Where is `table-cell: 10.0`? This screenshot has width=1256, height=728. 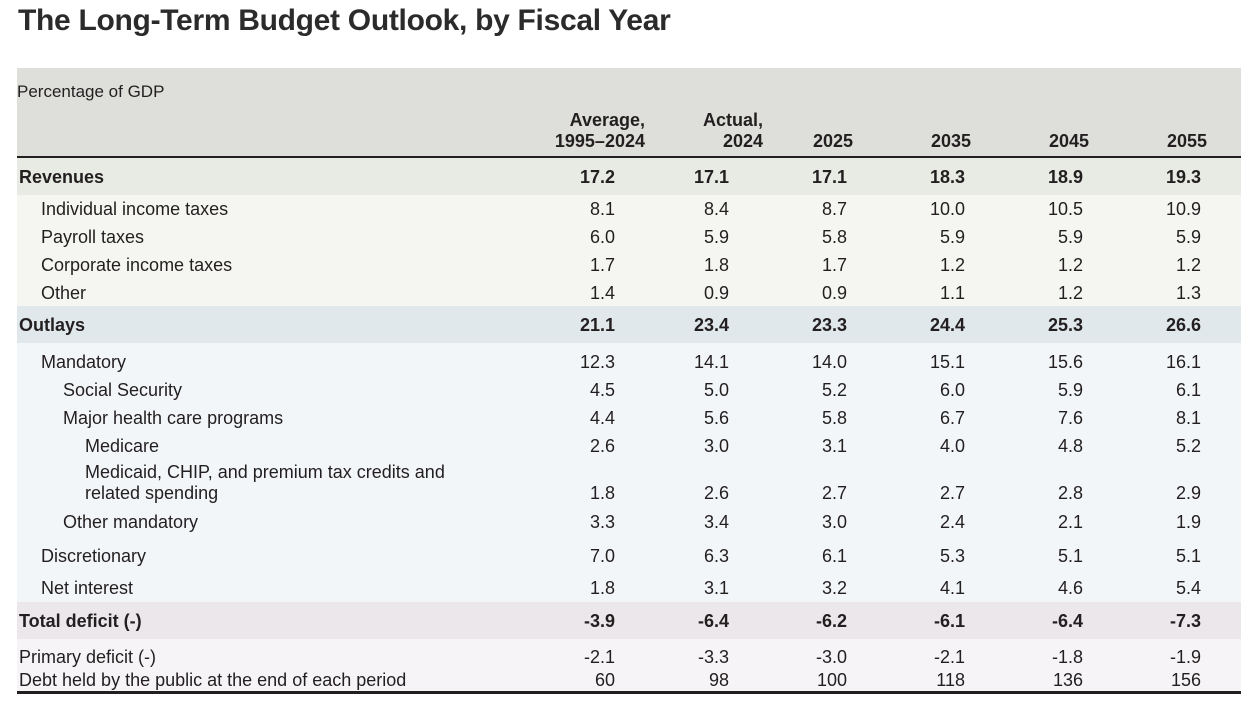 table-cell: 10.0 is located at coordinates (947, 209).